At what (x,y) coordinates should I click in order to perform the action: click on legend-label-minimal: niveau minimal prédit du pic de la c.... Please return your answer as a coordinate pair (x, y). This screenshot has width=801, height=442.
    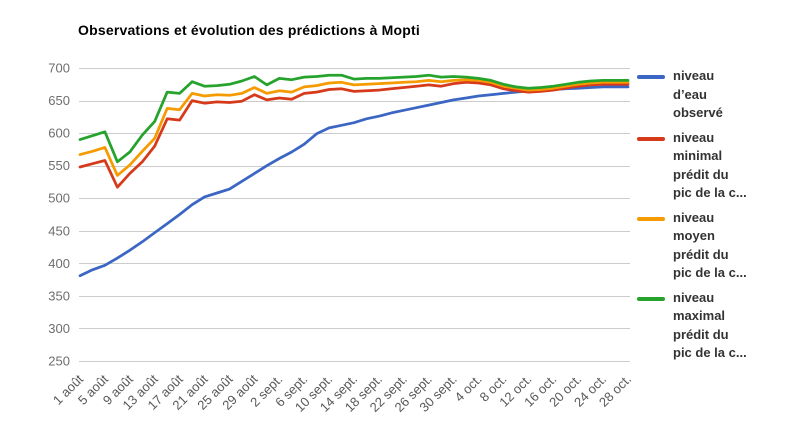
    Looking at the image, I should click on (710, 166).